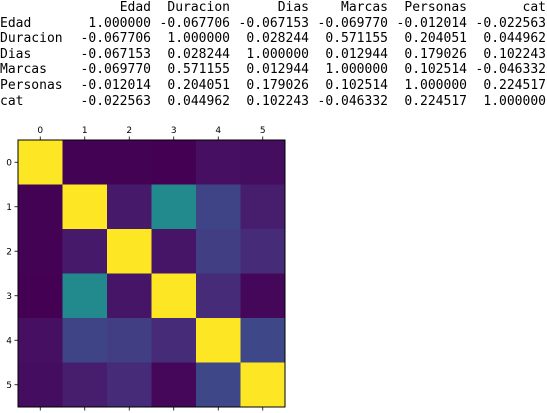  Describe the element at coordinates (135, 7) in the screenshot. I see `column-header: Edad` at that location.